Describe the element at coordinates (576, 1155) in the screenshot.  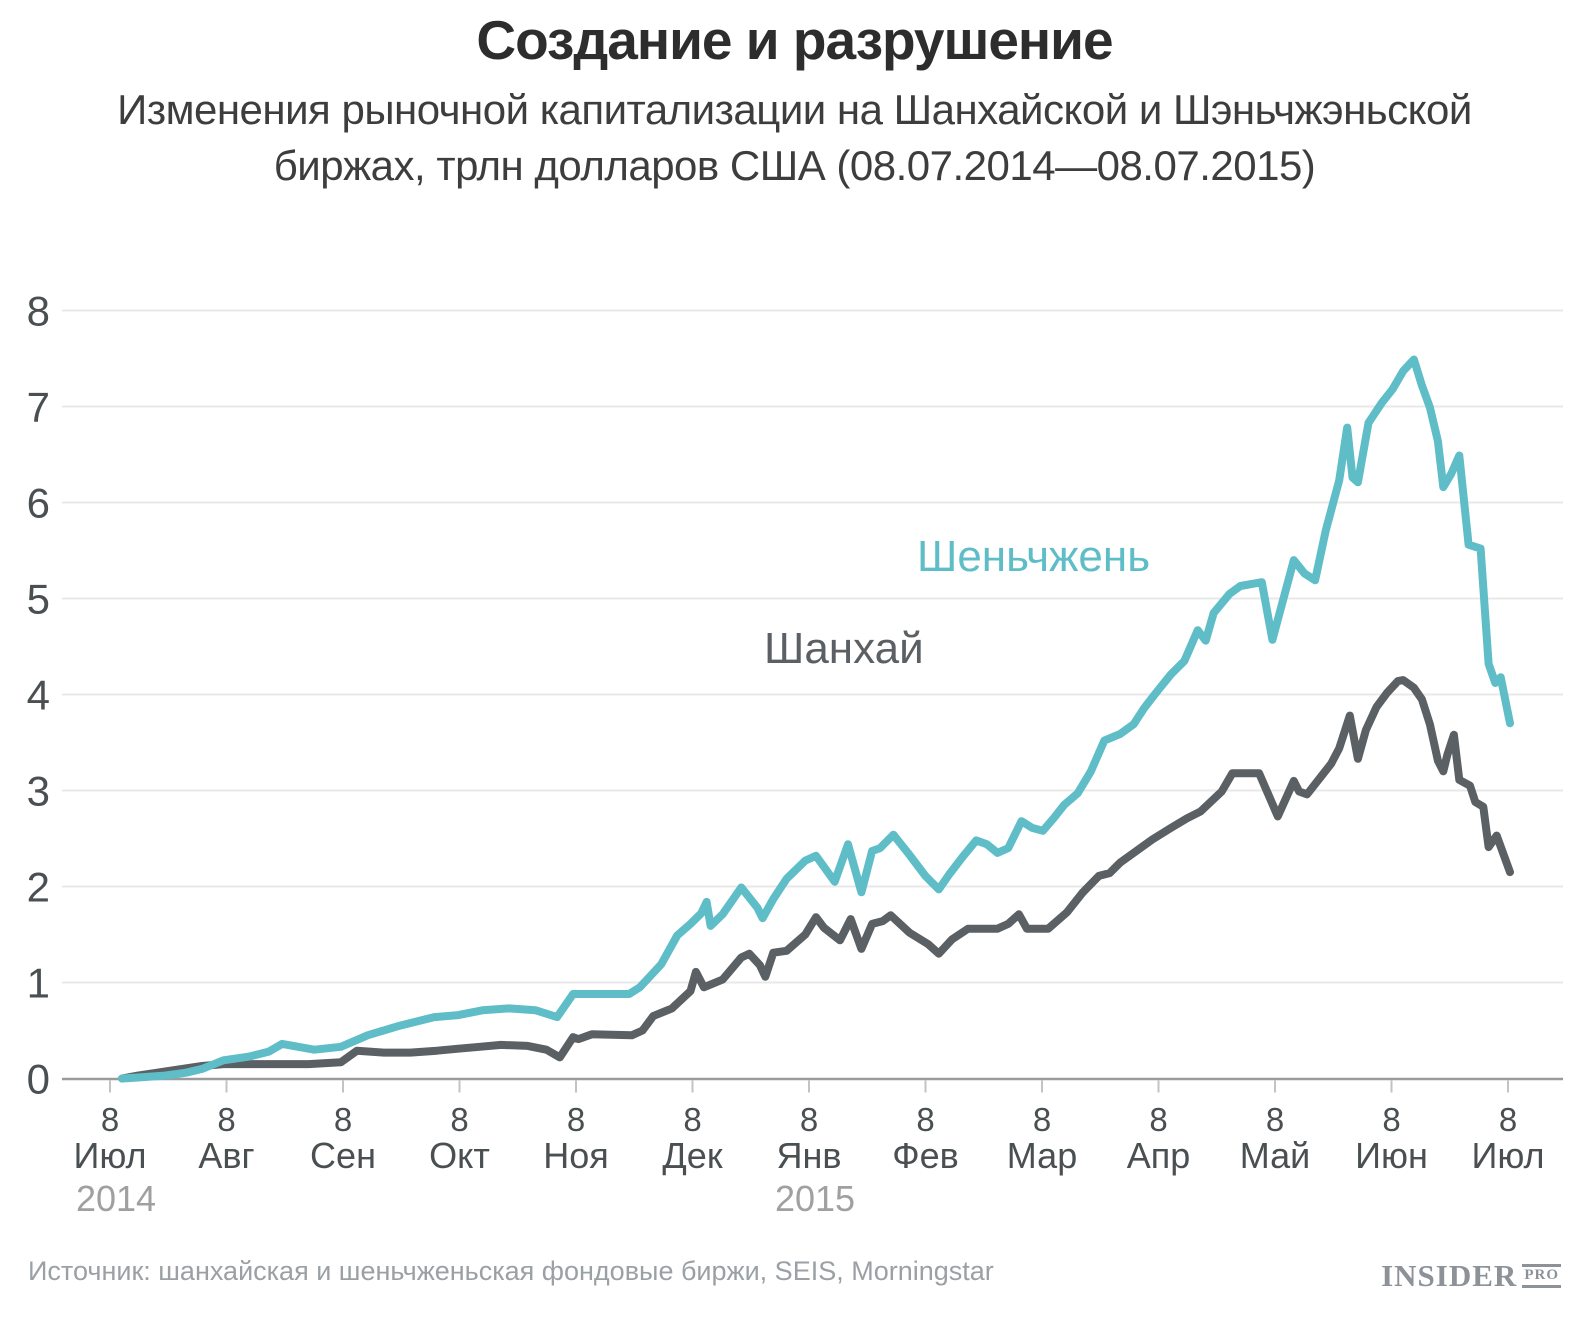
I see `x-tick-month: Ноя` at that location.